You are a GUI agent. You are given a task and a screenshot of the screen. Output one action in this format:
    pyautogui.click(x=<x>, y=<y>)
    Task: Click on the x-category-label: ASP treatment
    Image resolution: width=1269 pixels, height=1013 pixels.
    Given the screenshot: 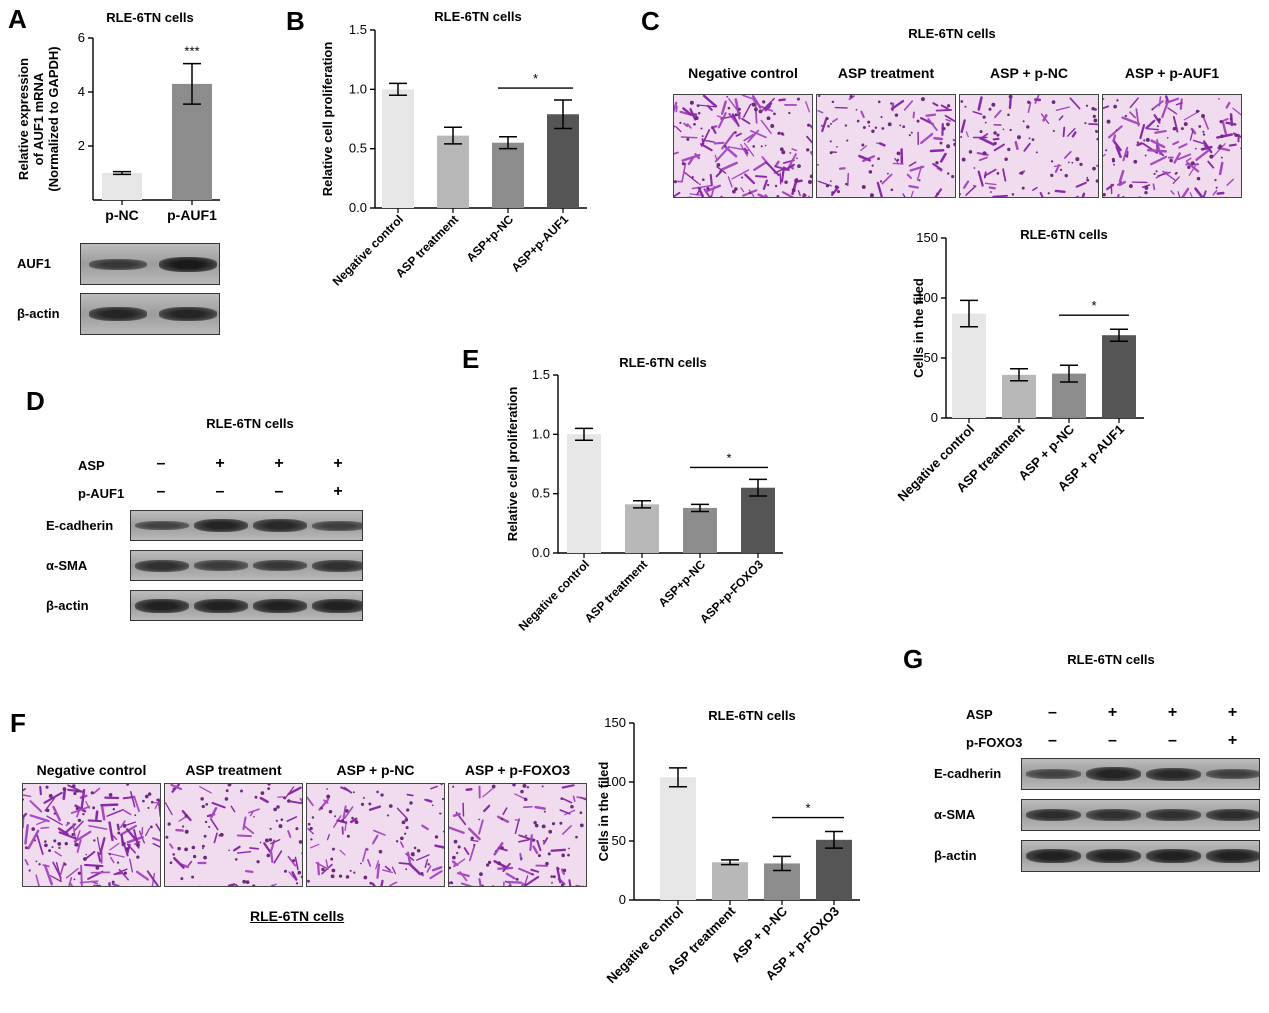 What is the action you would take?
    pyautogui.click(x=616, y=591)
    